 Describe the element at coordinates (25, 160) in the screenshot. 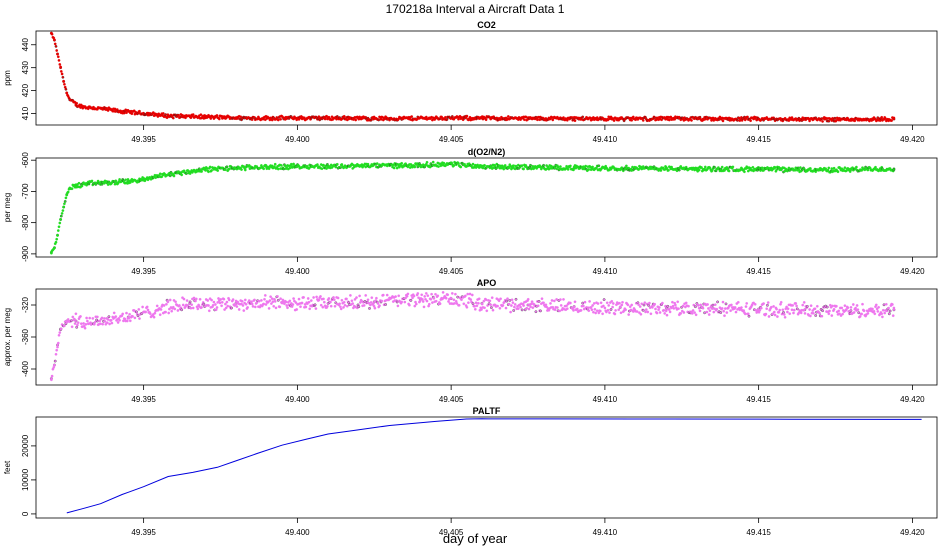

I see `y-tick-label: -600` at that location.